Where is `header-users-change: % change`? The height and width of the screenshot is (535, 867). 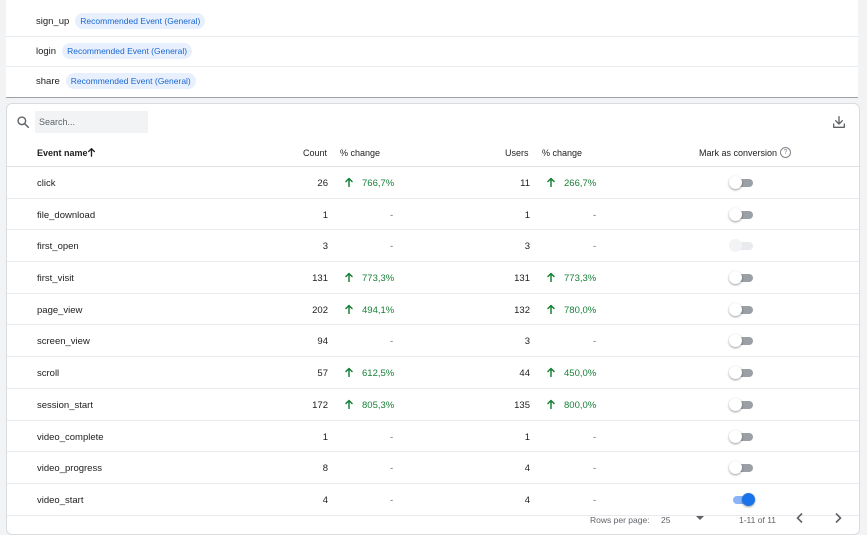
header-users-change: % change is located at coordinates (562, 153).